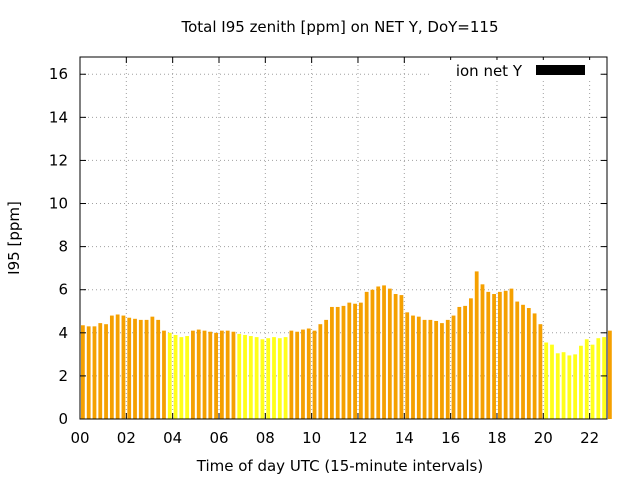 This screenshot has height=480, width=640. Describe the element at coordinates (58, 117) in the screenshot. I see `y-tick-label: 14` at that location.